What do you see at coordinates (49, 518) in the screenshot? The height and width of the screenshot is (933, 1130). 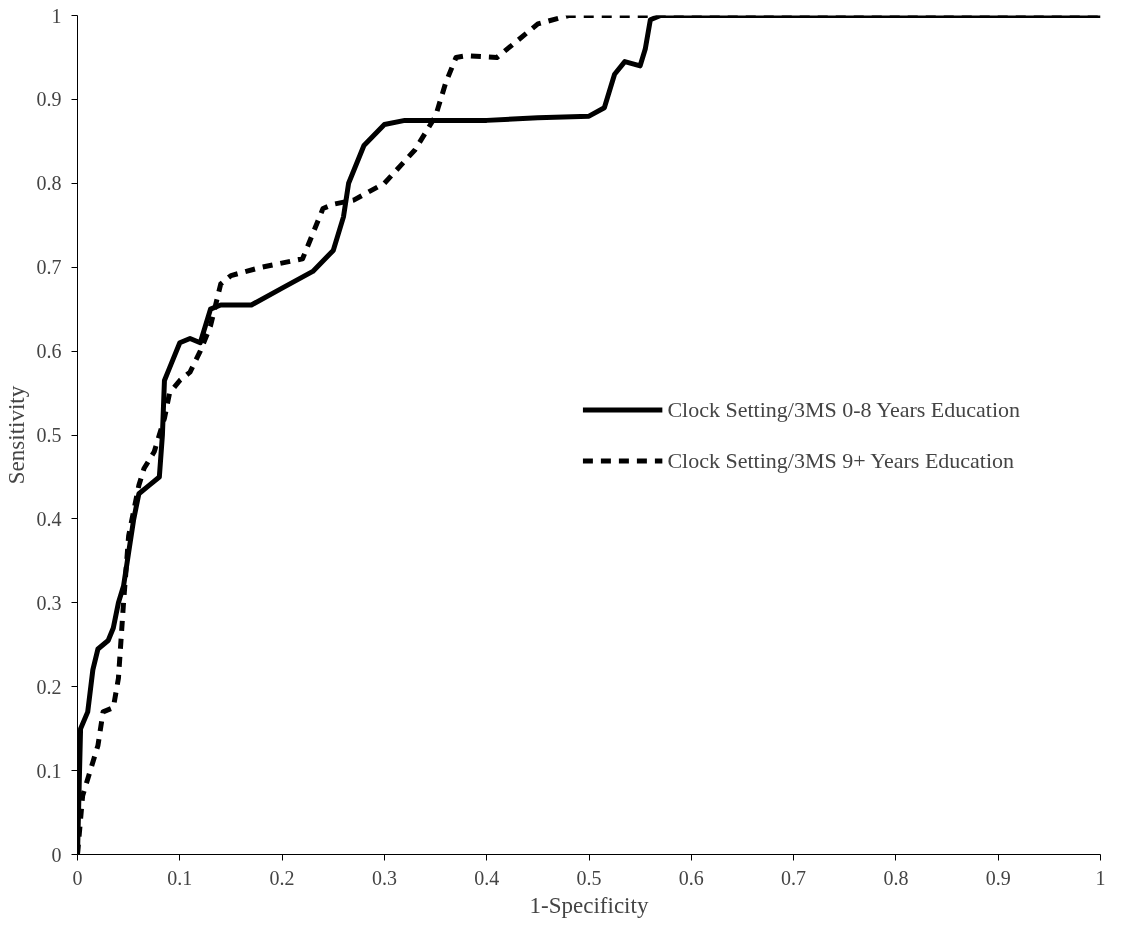 I see `y-tick-label: 0.4` at bounding box center [49, 518].